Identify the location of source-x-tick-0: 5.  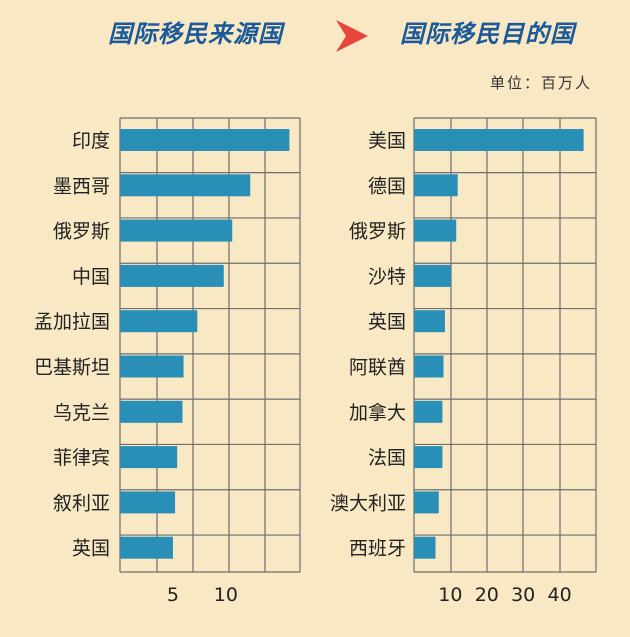
(173, 595).